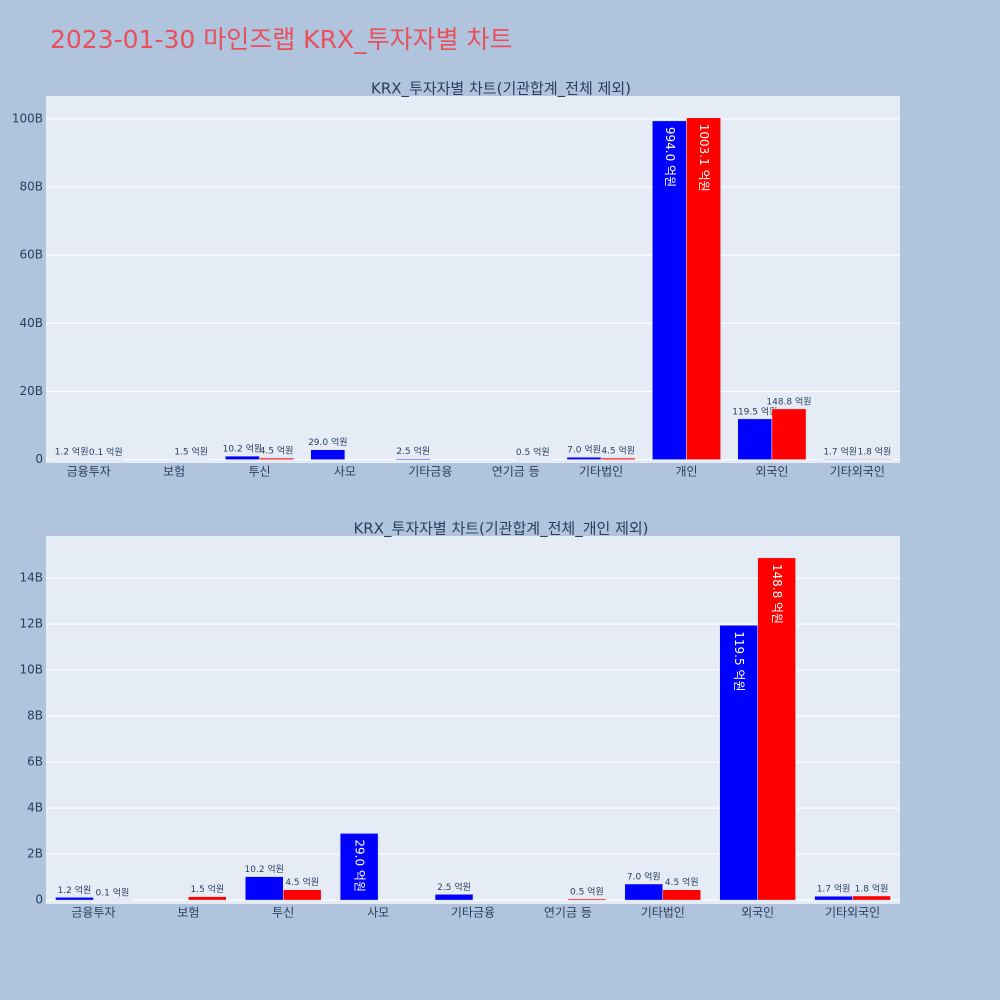 The width and height of the screenshot is (1000, 1000). I want to click on y-tick-label: 60B, so click(31, 255).